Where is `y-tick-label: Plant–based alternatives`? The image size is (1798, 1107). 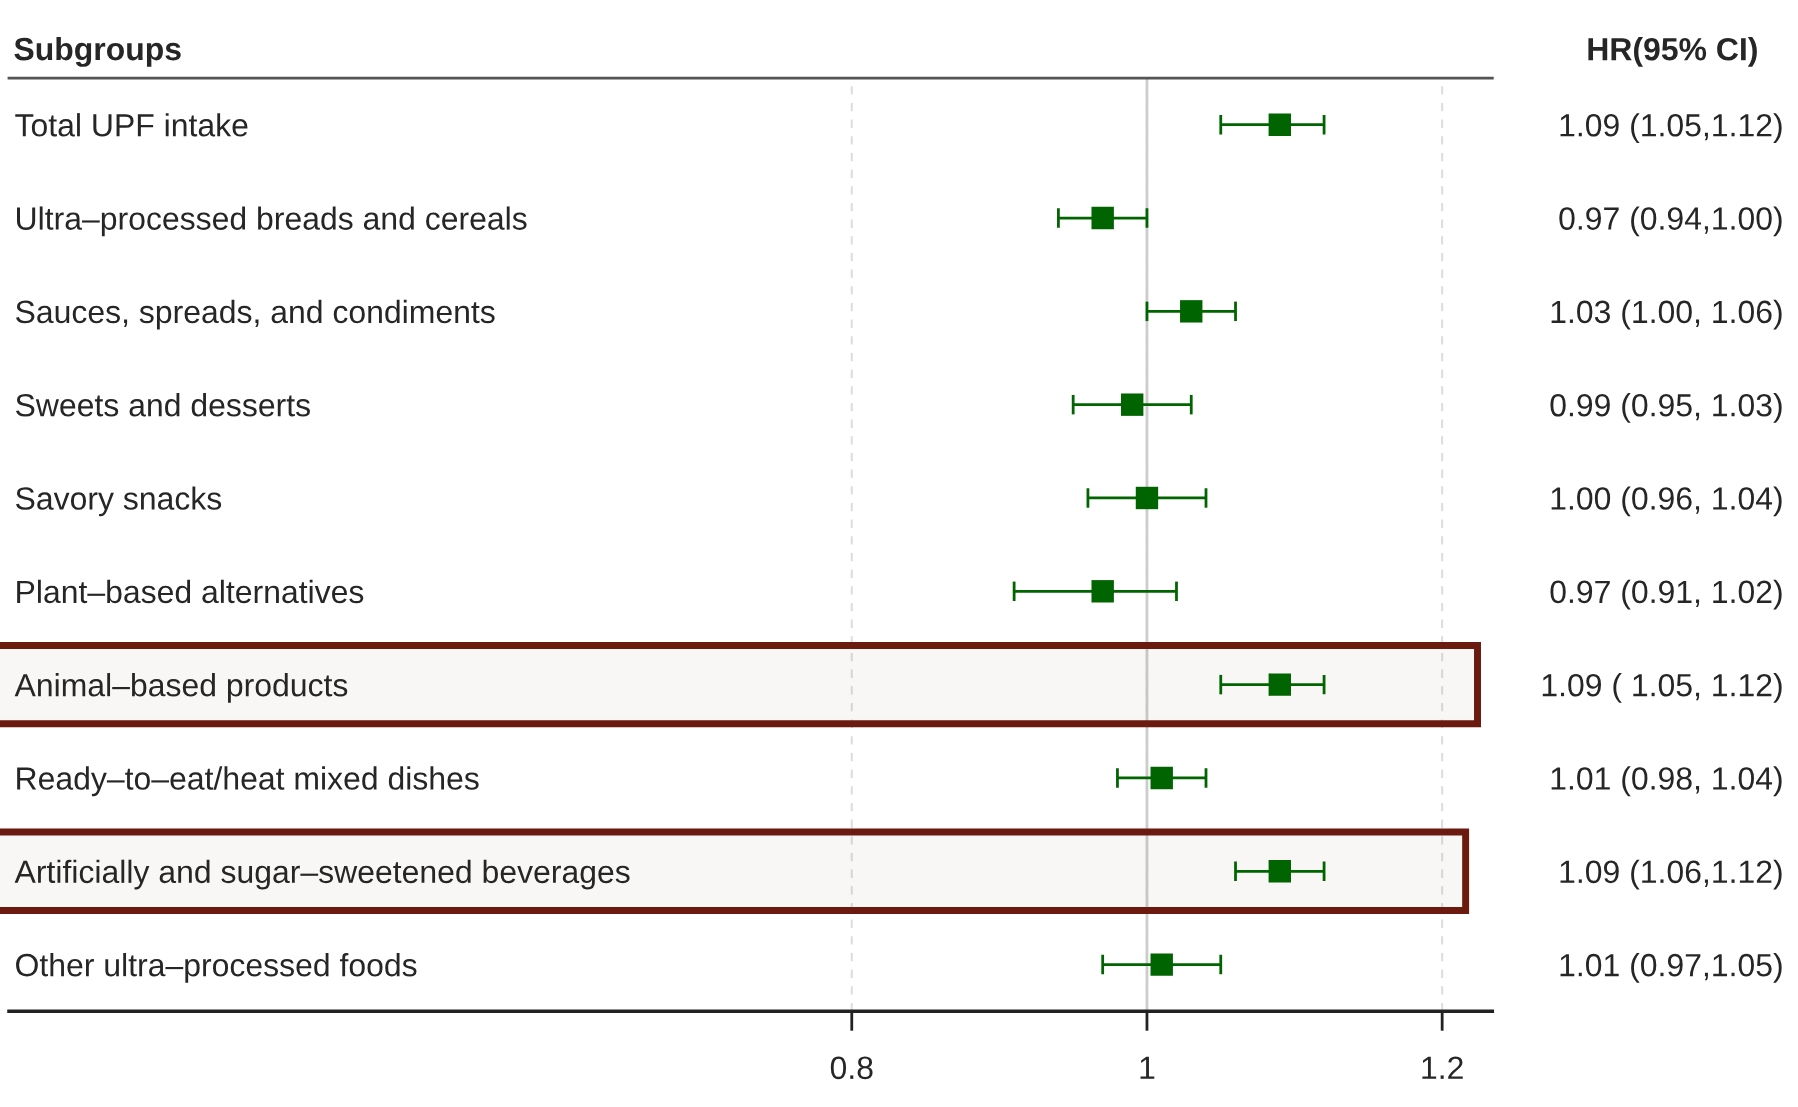
y-tick-label: Plant–based alternatives is located at coordinates (190, 591).